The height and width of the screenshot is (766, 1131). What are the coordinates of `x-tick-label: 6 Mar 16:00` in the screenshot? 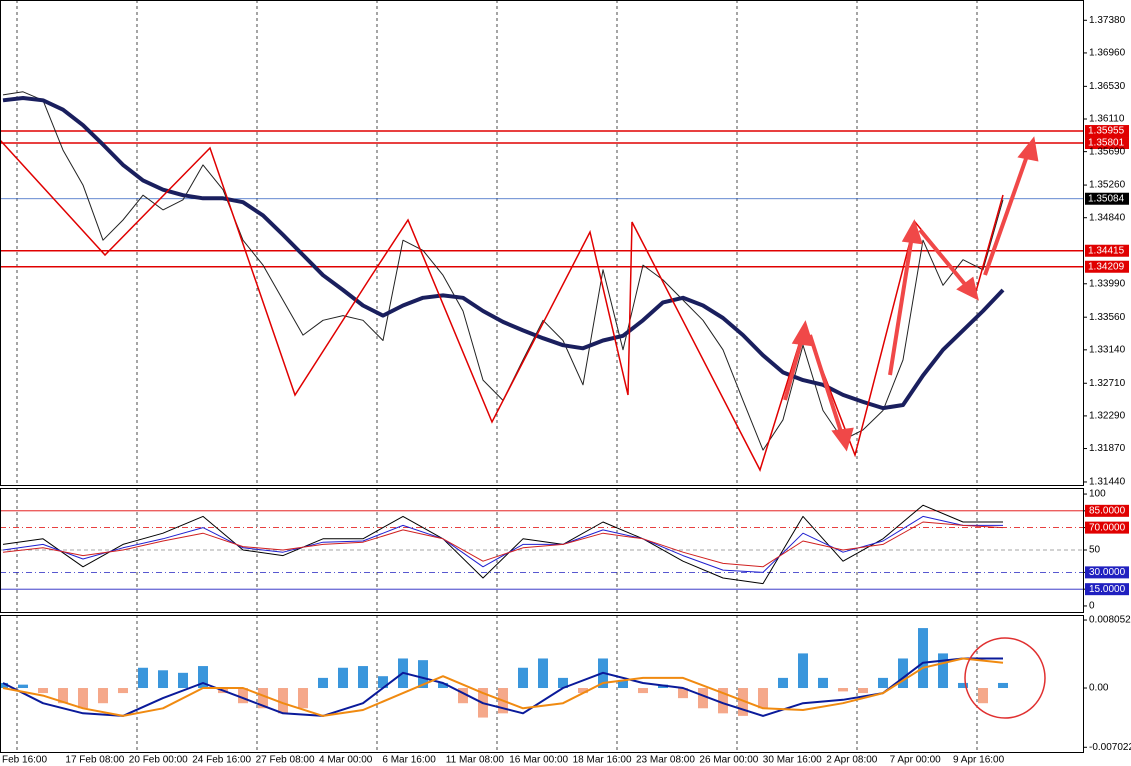 It's located at (409, 760).